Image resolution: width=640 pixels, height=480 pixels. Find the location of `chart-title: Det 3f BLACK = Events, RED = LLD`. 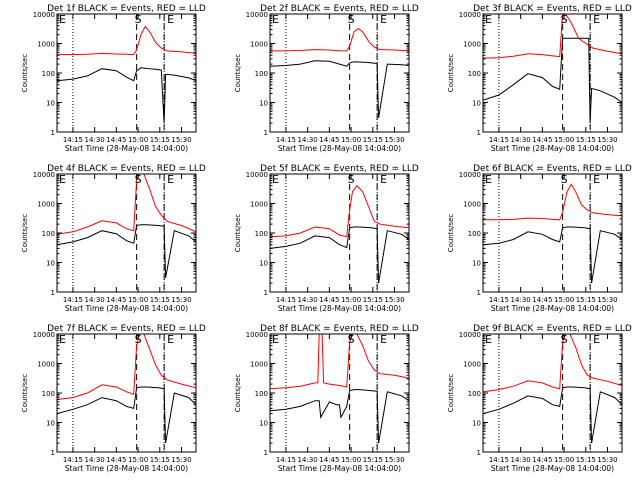

chart-title: Det 3f BLACK = Events, RED = LLD is located at coordinates (552, 9).